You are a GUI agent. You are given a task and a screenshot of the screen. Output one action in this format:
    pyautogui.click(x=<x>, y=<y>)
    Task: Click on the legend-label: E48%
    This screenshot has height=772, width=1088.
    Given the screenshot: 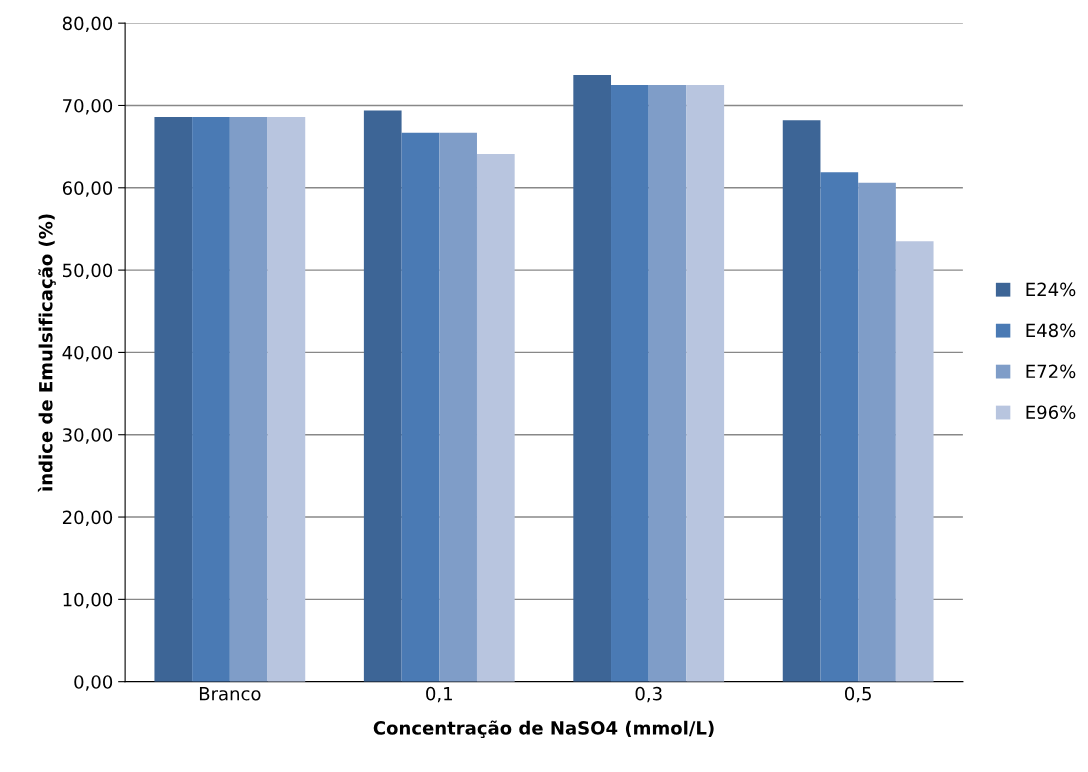 What is the action you would take?
    pyautogui.click(x=1051, y=330)
    